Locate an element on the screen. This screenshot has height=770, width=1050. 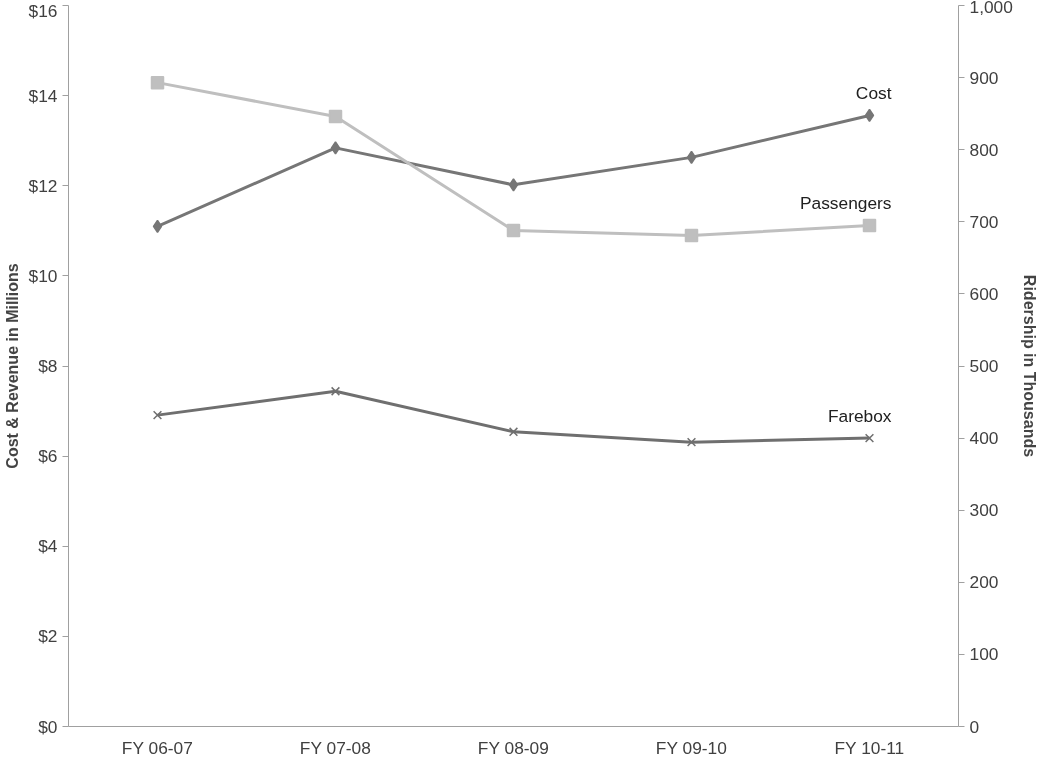
y-tick-label: $10 is located at coordinates (43, 275).